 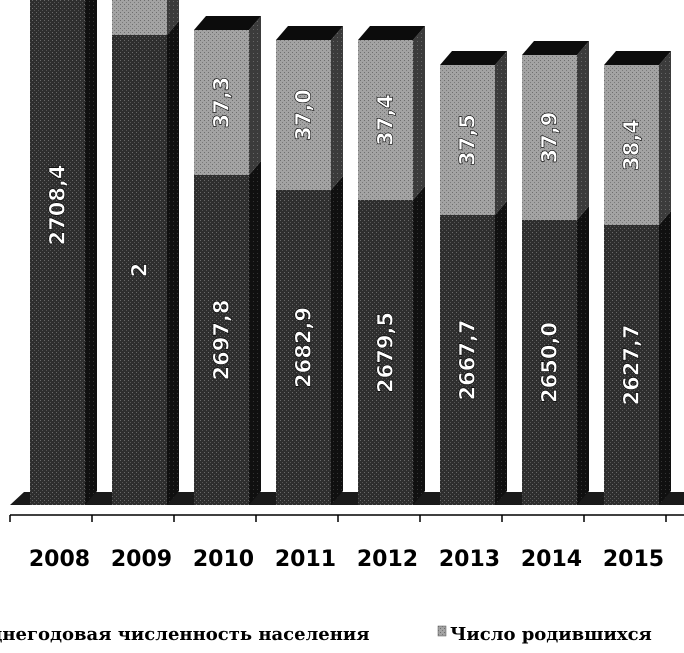 What do you see at coordinates (57, 252) in the screenshot?
I see `bar-population-2008` at bounding box center [57, 252].